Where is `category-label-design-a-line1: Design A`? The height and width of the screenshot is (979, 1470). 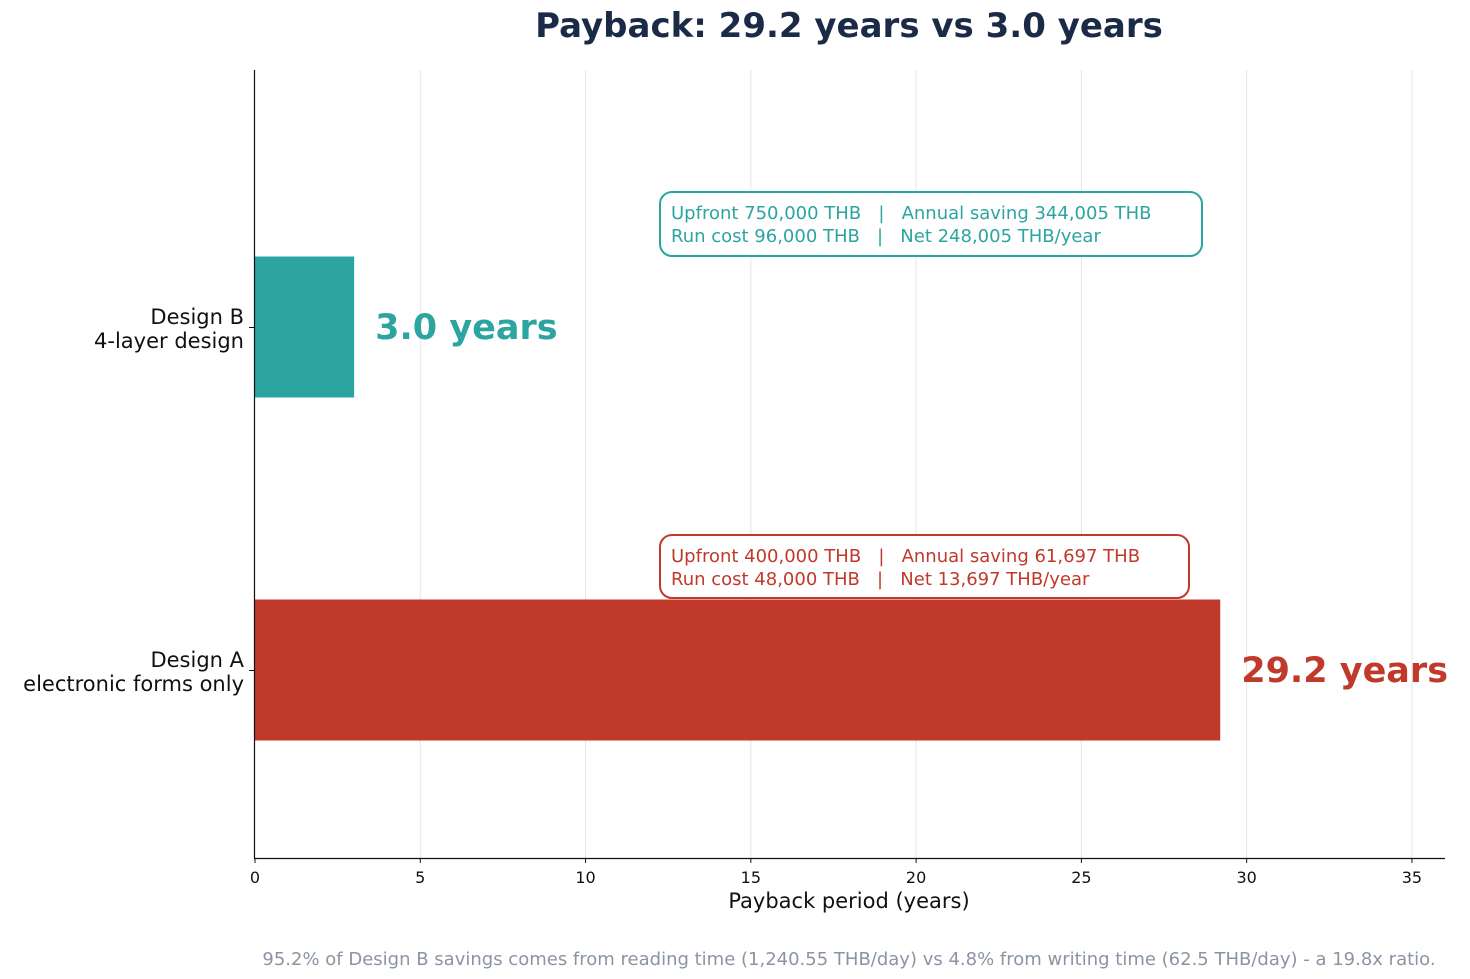
category-label-design-a-line1: Design A is located at coordinates (197, 660).